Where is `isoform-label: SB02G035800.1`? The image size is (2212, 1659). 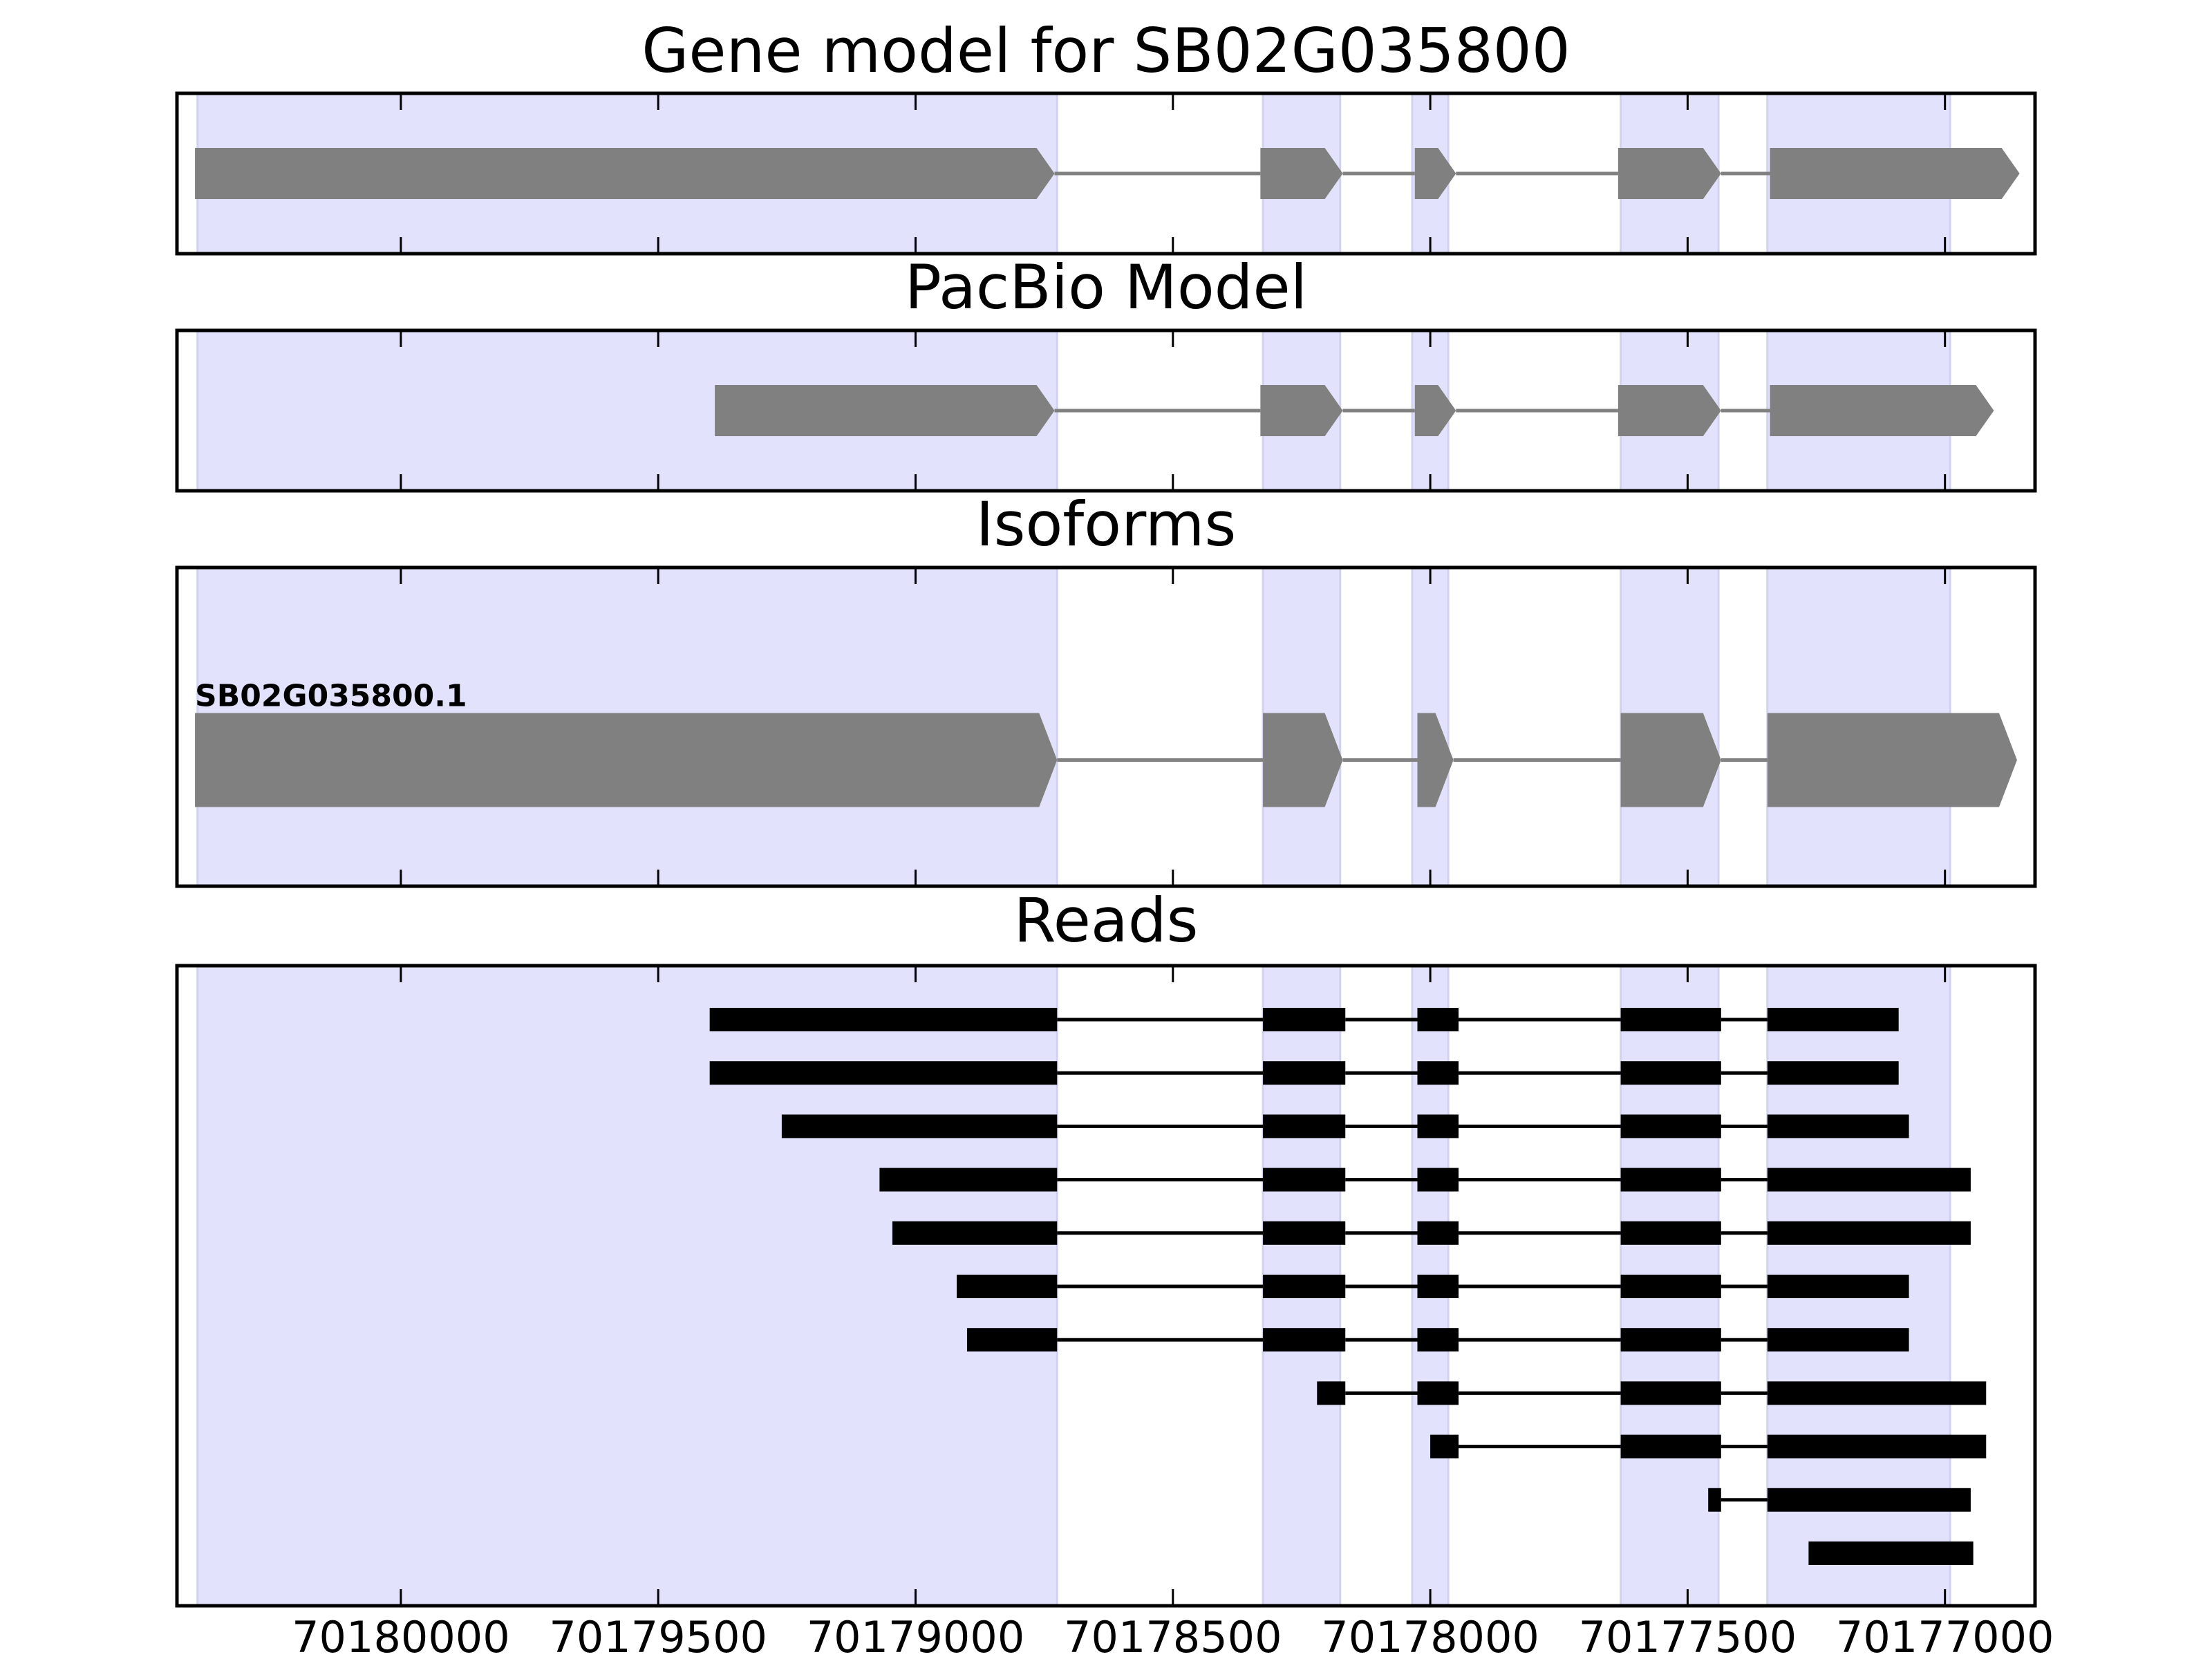 isoform-label: SB02G035800.1 is located at coordinates (331, 697).